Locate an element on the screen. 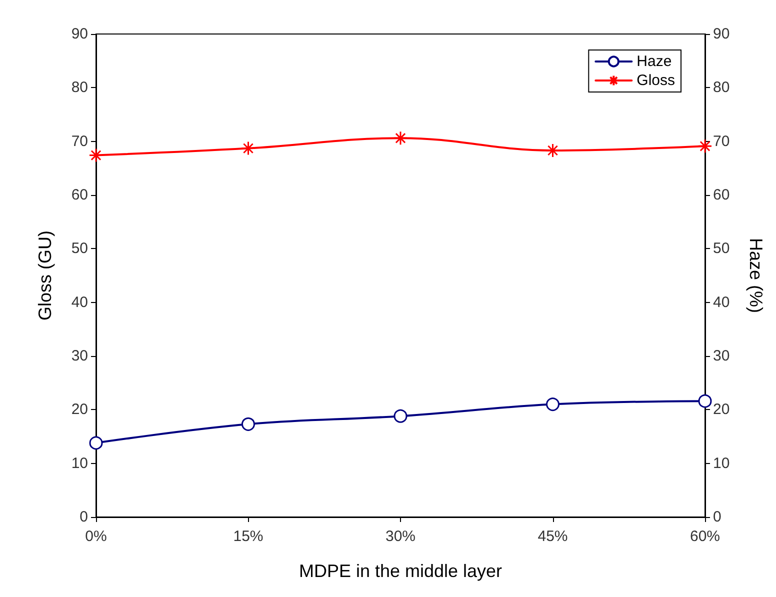 The height and width of the screenshot is (597, 776). y-tick-label: 30 is located at coordinates (79, 356).